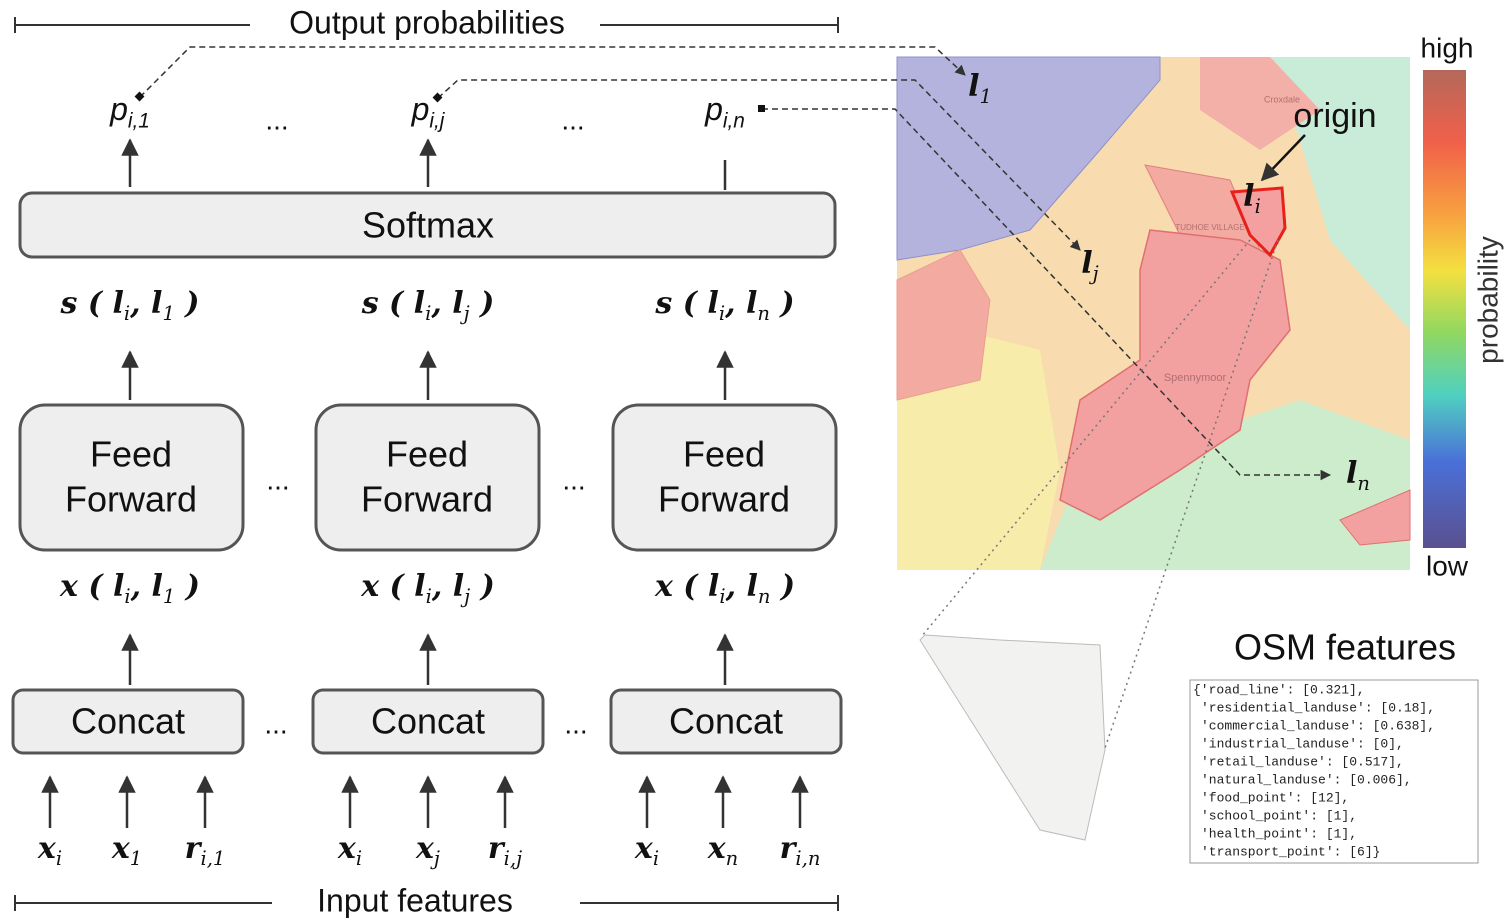 This screenshot has height=921, width=1505. I want to click on osm-line: 'health_point': [1],, so click(1279, 833).